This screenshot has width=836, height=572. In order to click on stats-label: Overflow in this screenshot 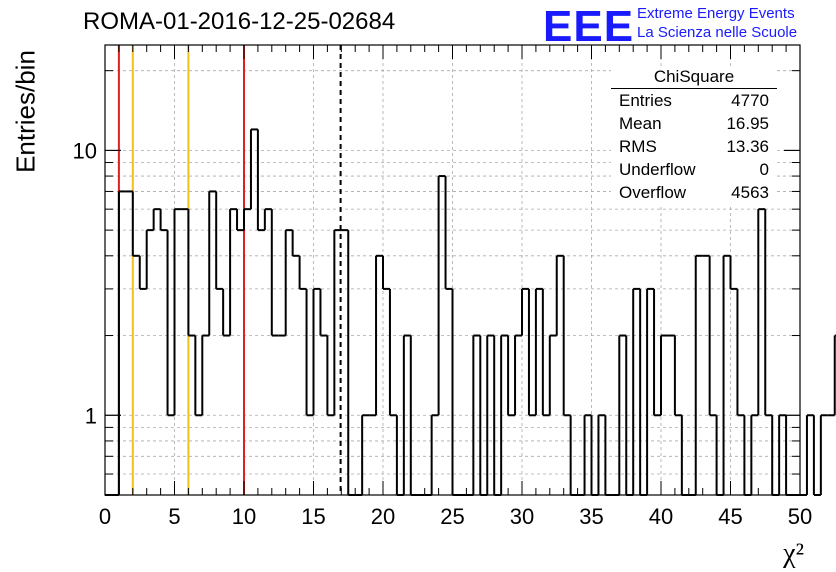, I will do `click(653, 192)`.